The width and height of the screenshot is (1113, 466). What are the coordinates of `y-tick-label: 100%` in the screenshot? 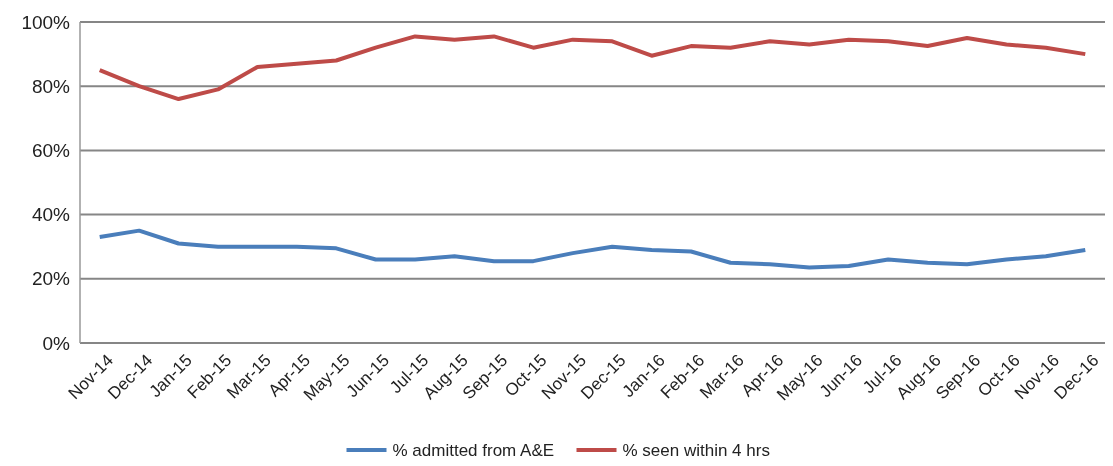 It's located at (46, 22).